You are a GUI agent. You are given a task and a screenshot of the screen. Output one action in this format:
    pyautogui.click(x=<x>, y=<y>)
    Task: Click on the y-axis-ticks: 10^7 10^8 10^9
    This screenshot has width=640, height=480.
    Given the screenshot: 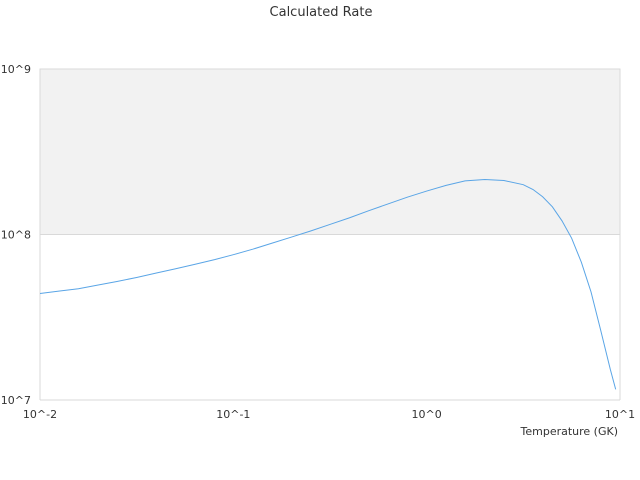 What is the action you would take?
    pyautogui.click(x=16, y=235)
    